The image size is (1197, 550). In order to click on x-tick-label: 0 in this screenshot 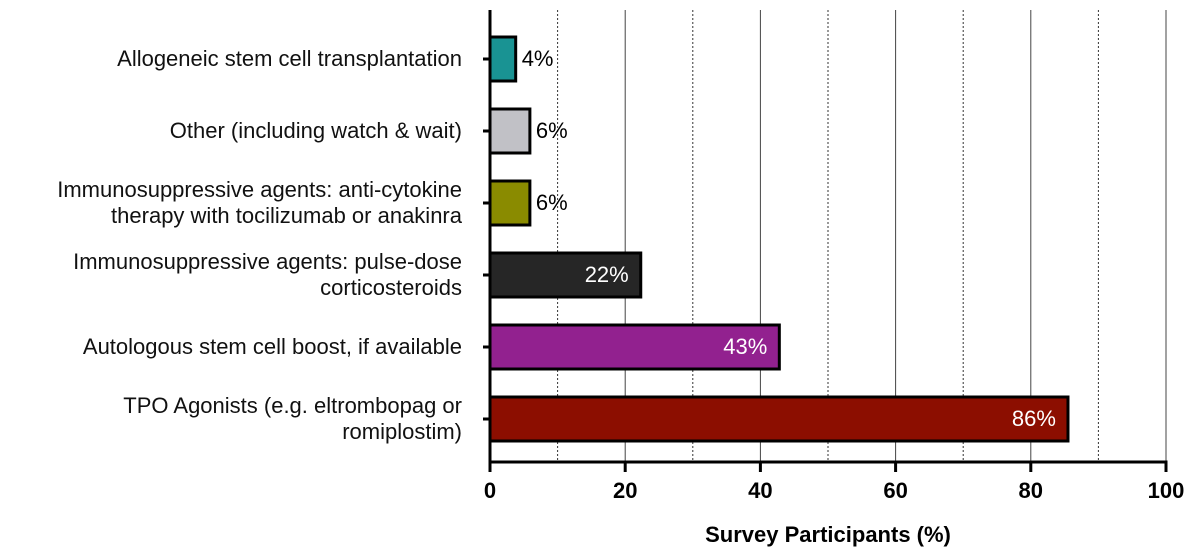, I will do `click(490, 490)`.